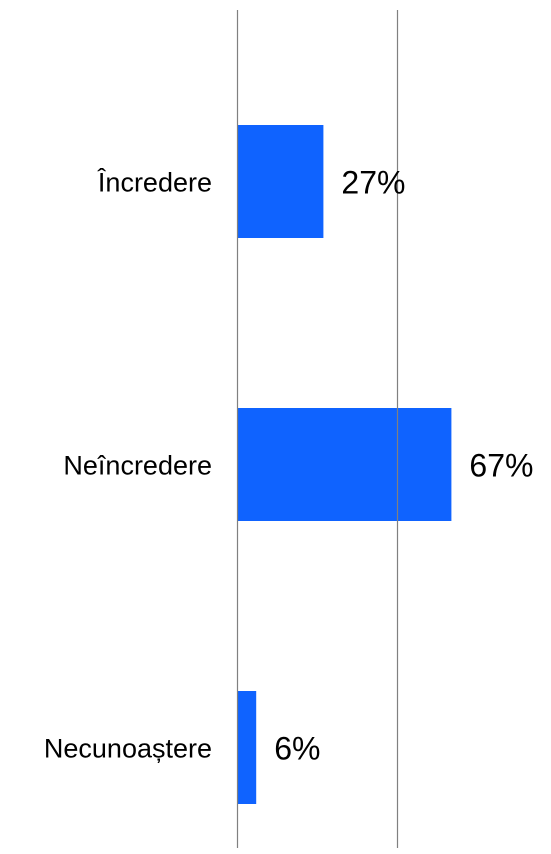  Describe the element at coordinates (297, 749) in the screenshot. I see `data-label: 6%` at that location.